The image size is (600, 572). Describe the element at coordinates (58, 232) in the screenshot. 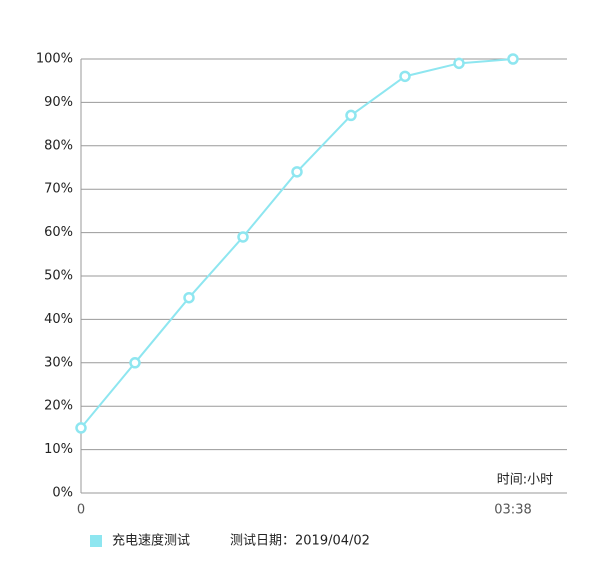

I see `y-tick-label: 60%` at that location.